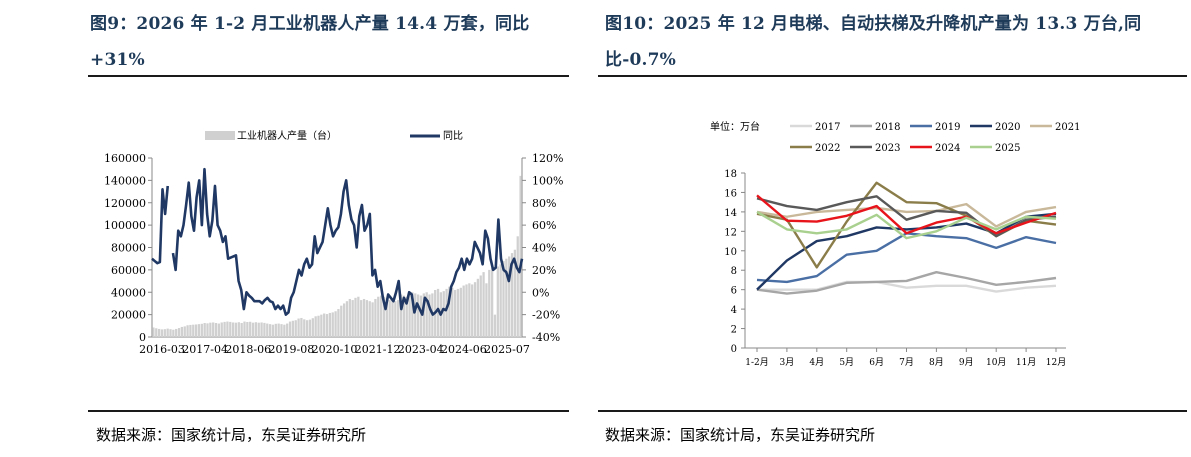  I want to click on figure-10-source: 数据来源：国家统计局，东吴证券研究所, so click(740, 435).